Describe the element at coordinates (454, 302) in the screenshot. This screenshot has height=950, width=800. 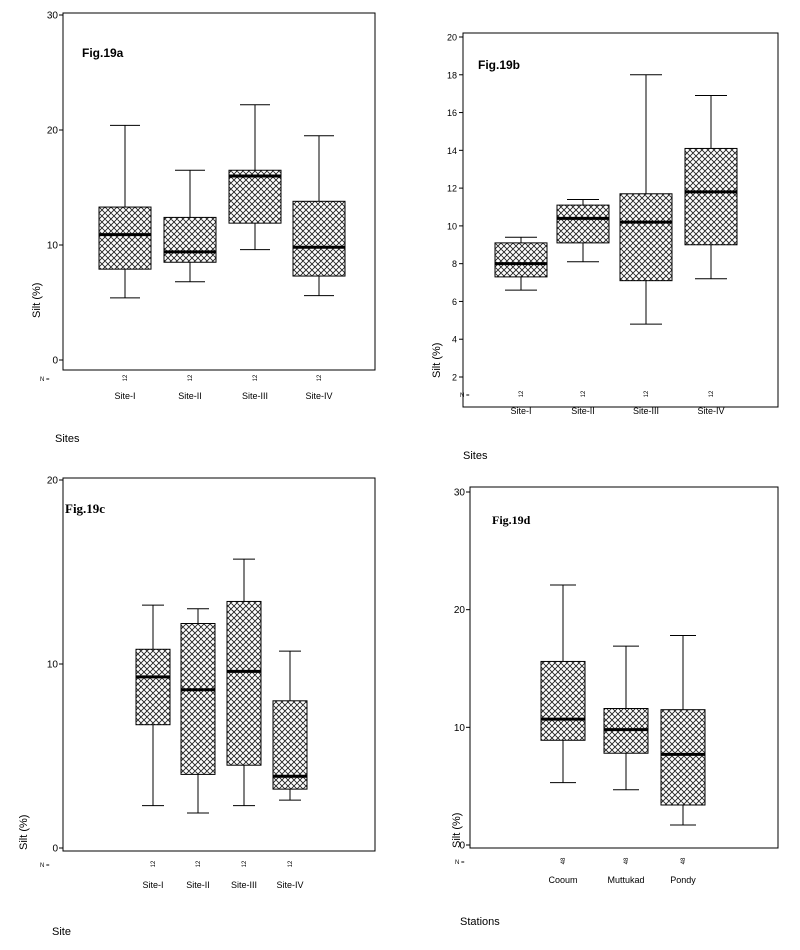
I see `y-tick-label: 6` at that location.